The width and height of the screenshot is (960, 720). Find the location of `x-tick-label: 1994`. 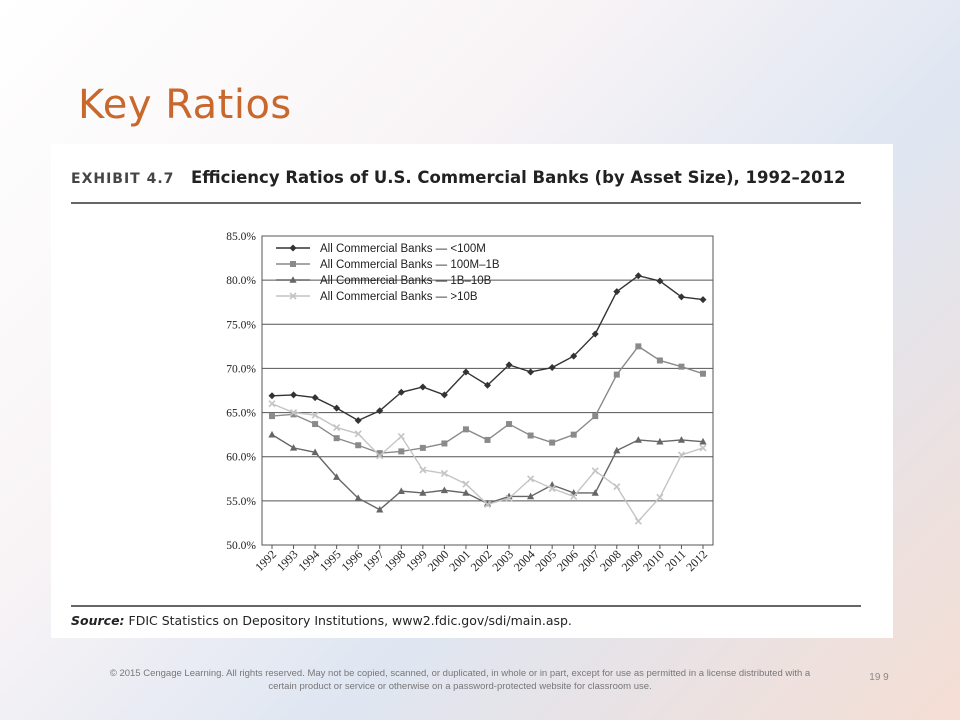

x-tick-label: 1994 is located at coordinates (308, 560).